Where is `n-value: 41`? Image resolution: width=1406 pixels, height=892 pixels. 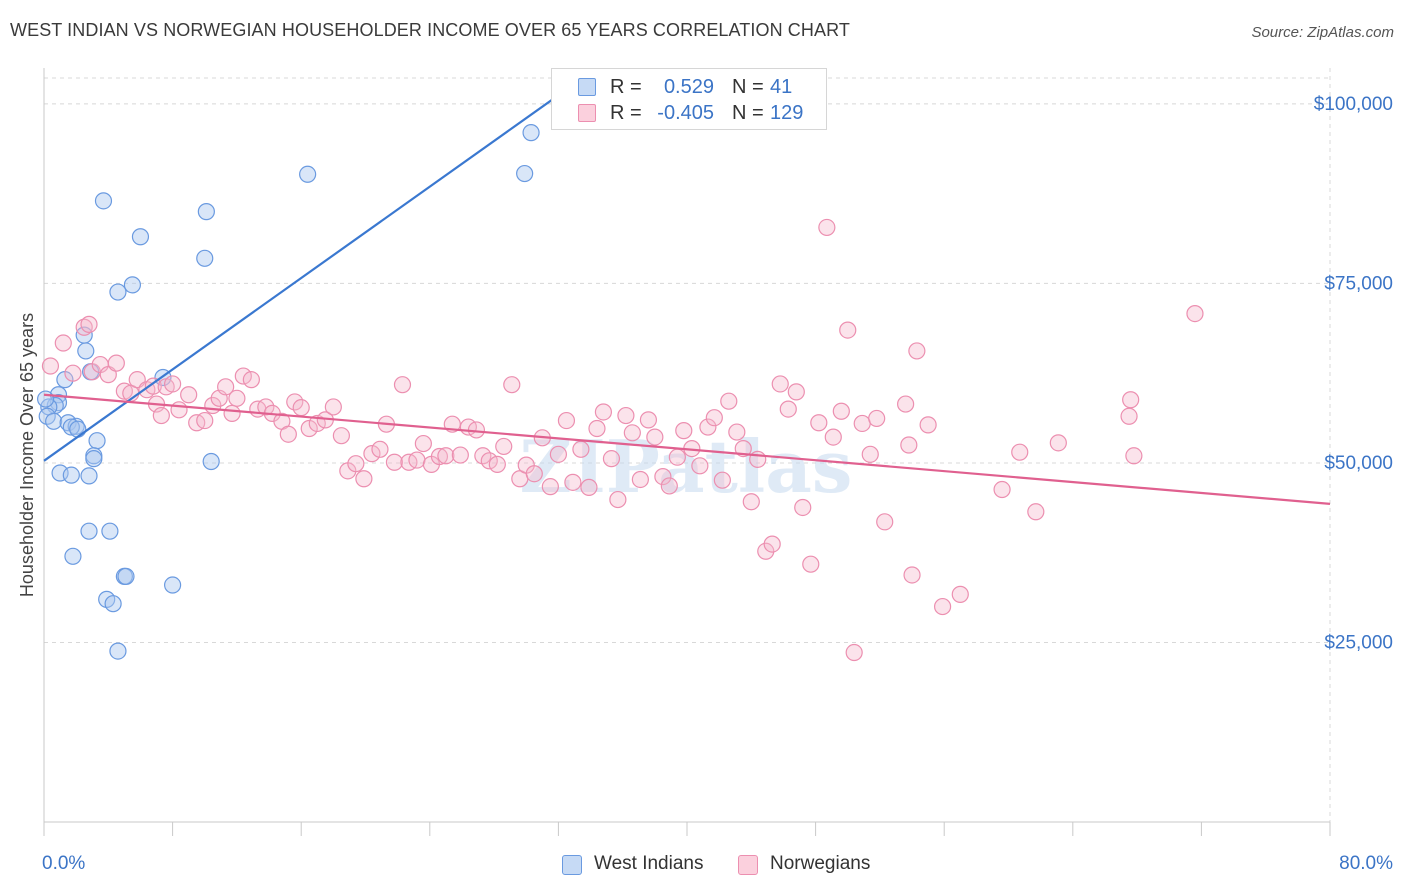
n-value: 41 is located at coordinates (781, 87).